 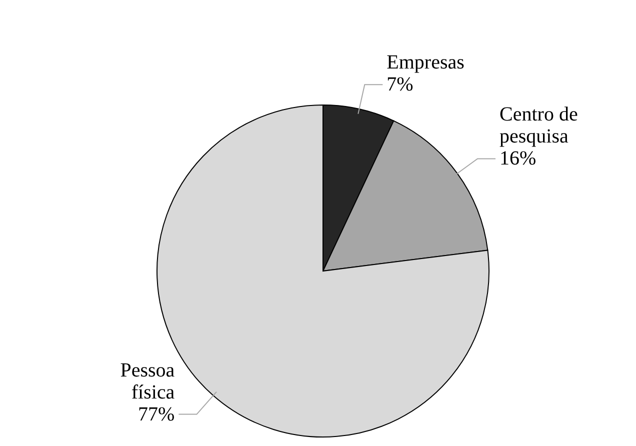 What do you see at coordinates (518, 159) in the screenshot?
I see `data-label: 16%` at bounding box center [518, 159].